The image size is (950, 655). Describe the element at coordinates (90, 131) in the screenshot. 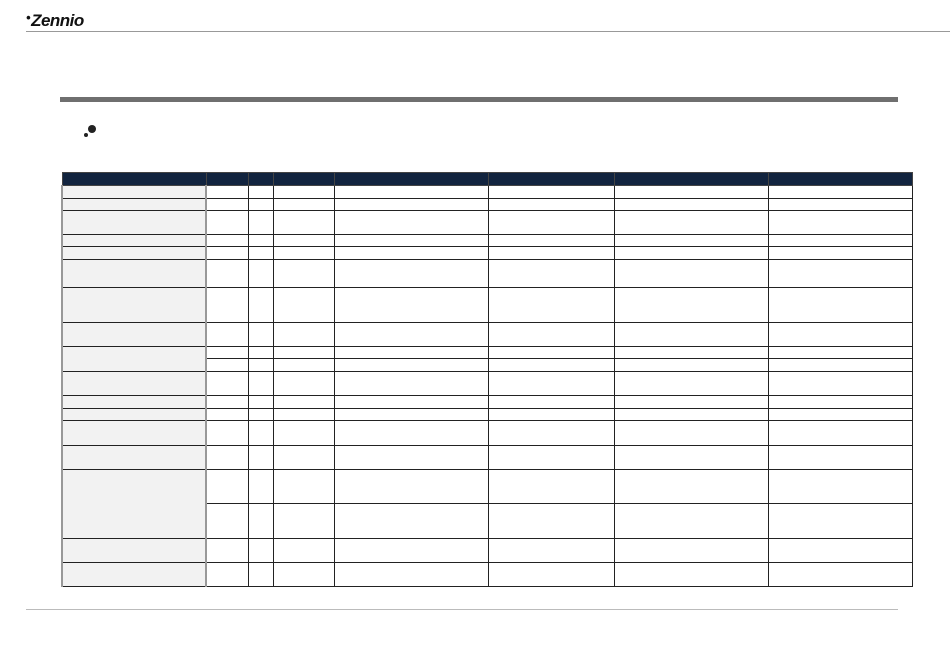

I see `bullet-icon` at that location.